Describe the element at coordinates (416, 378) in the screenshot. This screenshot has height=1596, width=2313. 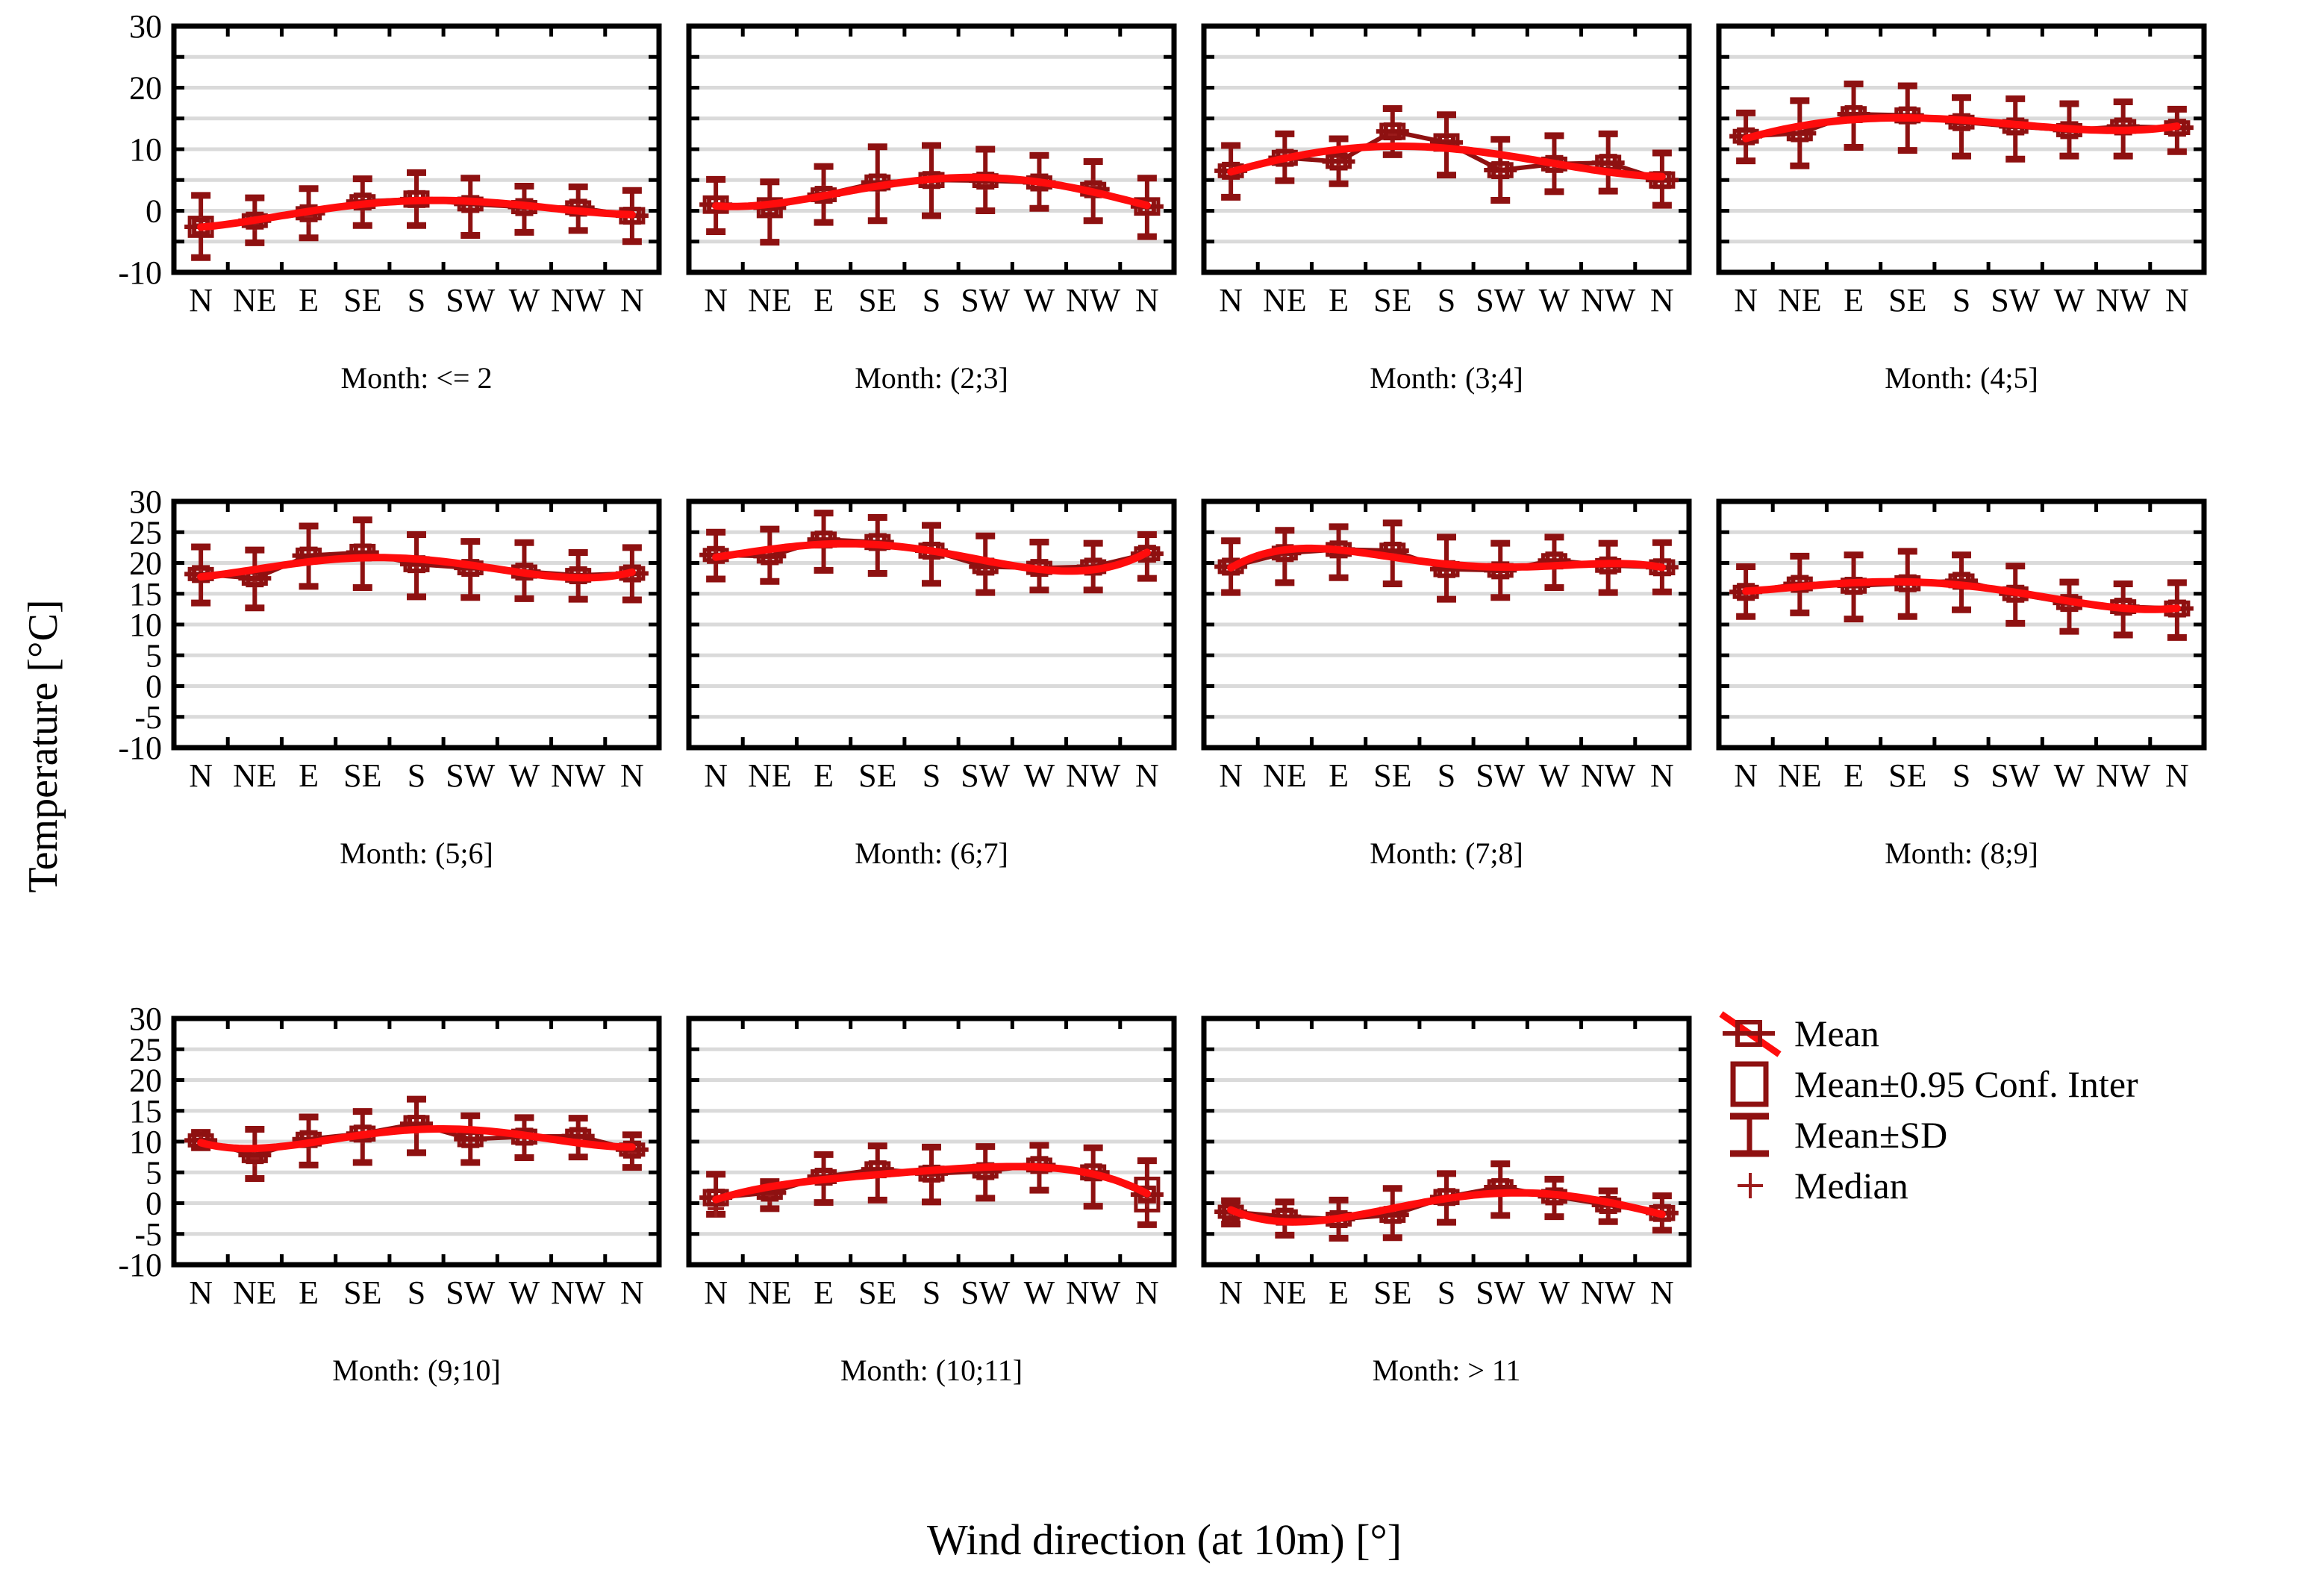
I see `panel-title: Month: <= 2` at that location.